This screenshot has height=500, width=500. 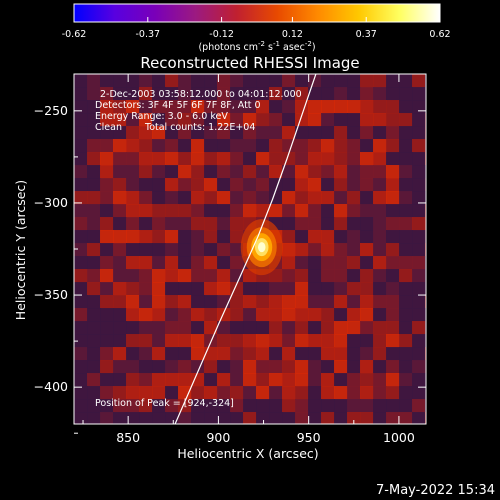 I want to click on info-time: 2-Dec-2003 03:58:12.000 to 04:01:12.000, so click(x=201, y=94).